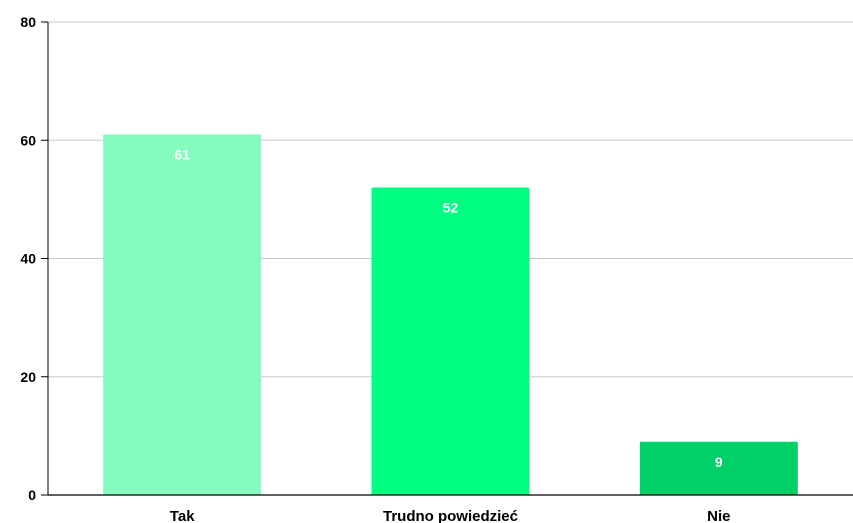 This screenshot has width=853, height=523. I want to click on x-category-label: Trudno powiedzieć, so click(450, 515).